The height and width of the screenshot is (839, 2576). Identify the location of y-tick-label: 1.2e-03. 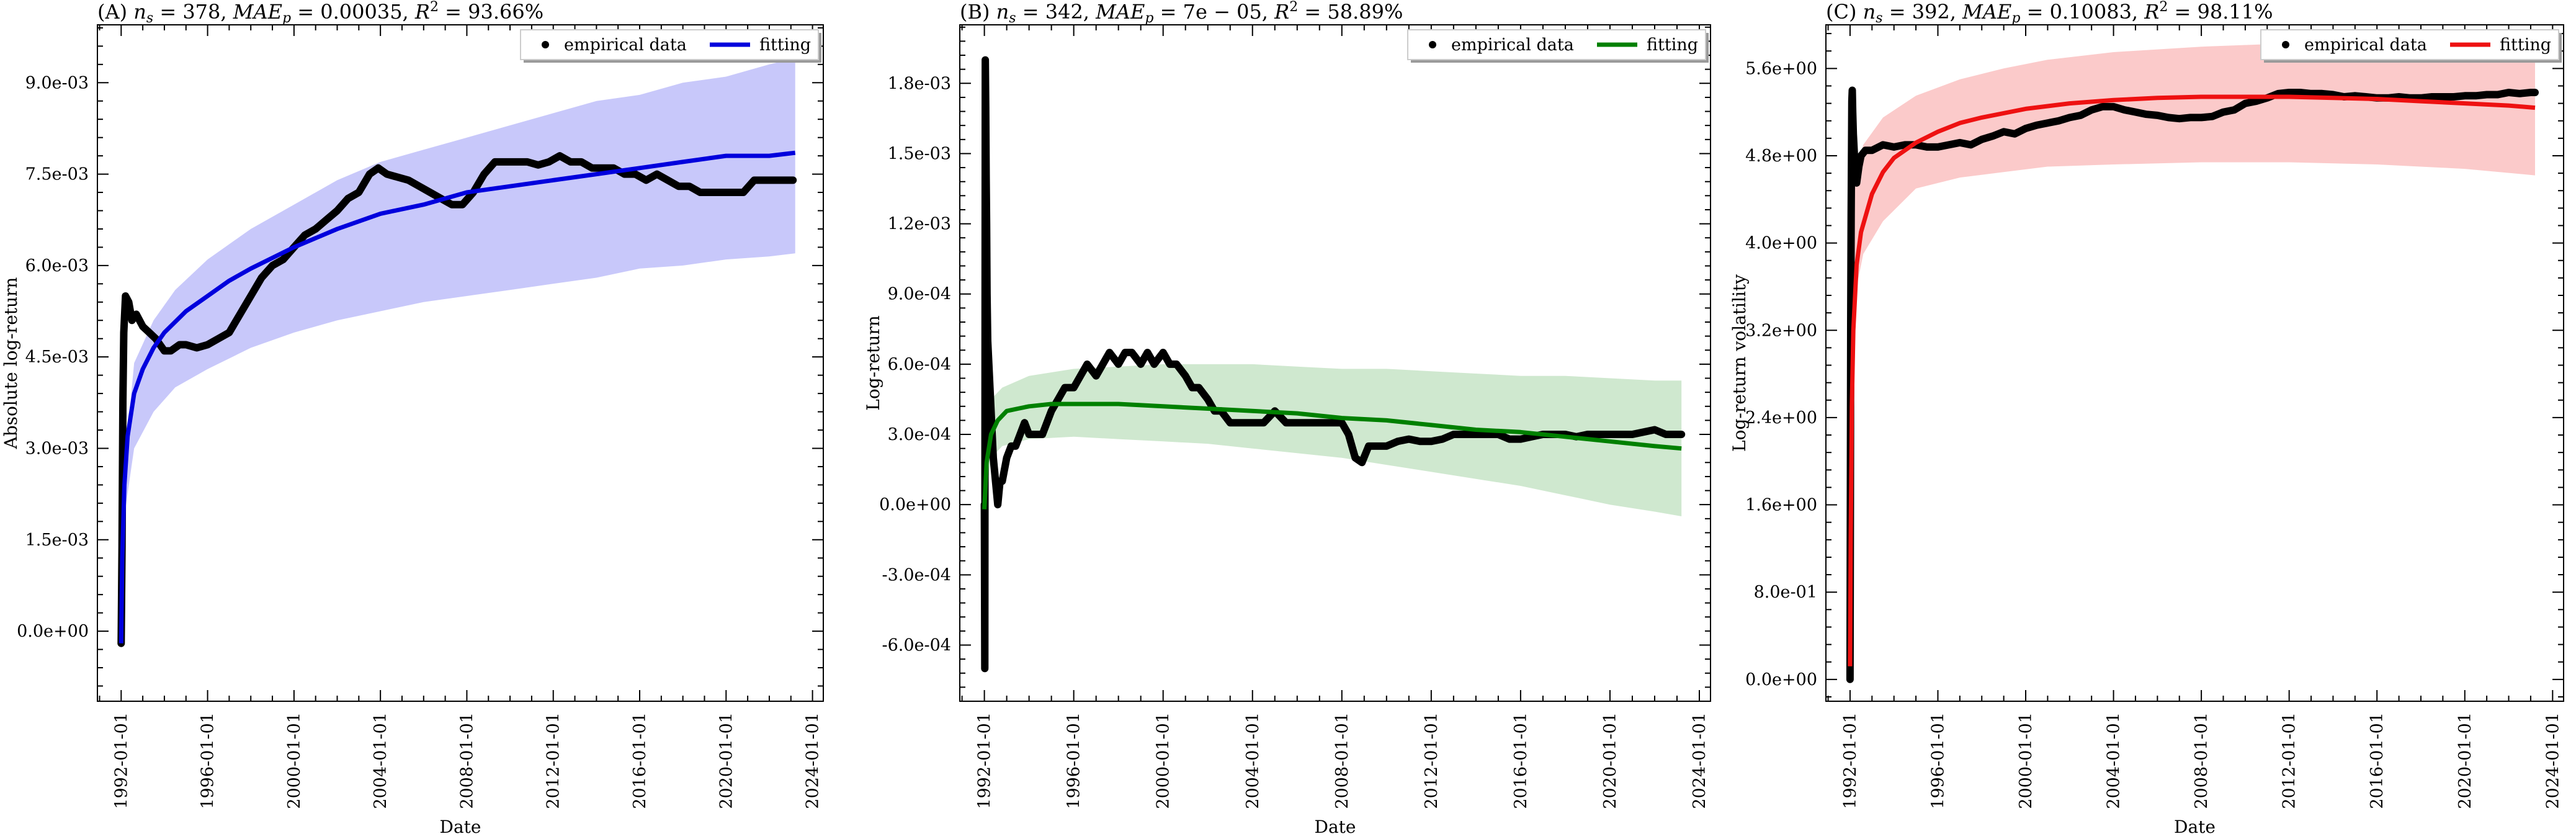
(919, 225).